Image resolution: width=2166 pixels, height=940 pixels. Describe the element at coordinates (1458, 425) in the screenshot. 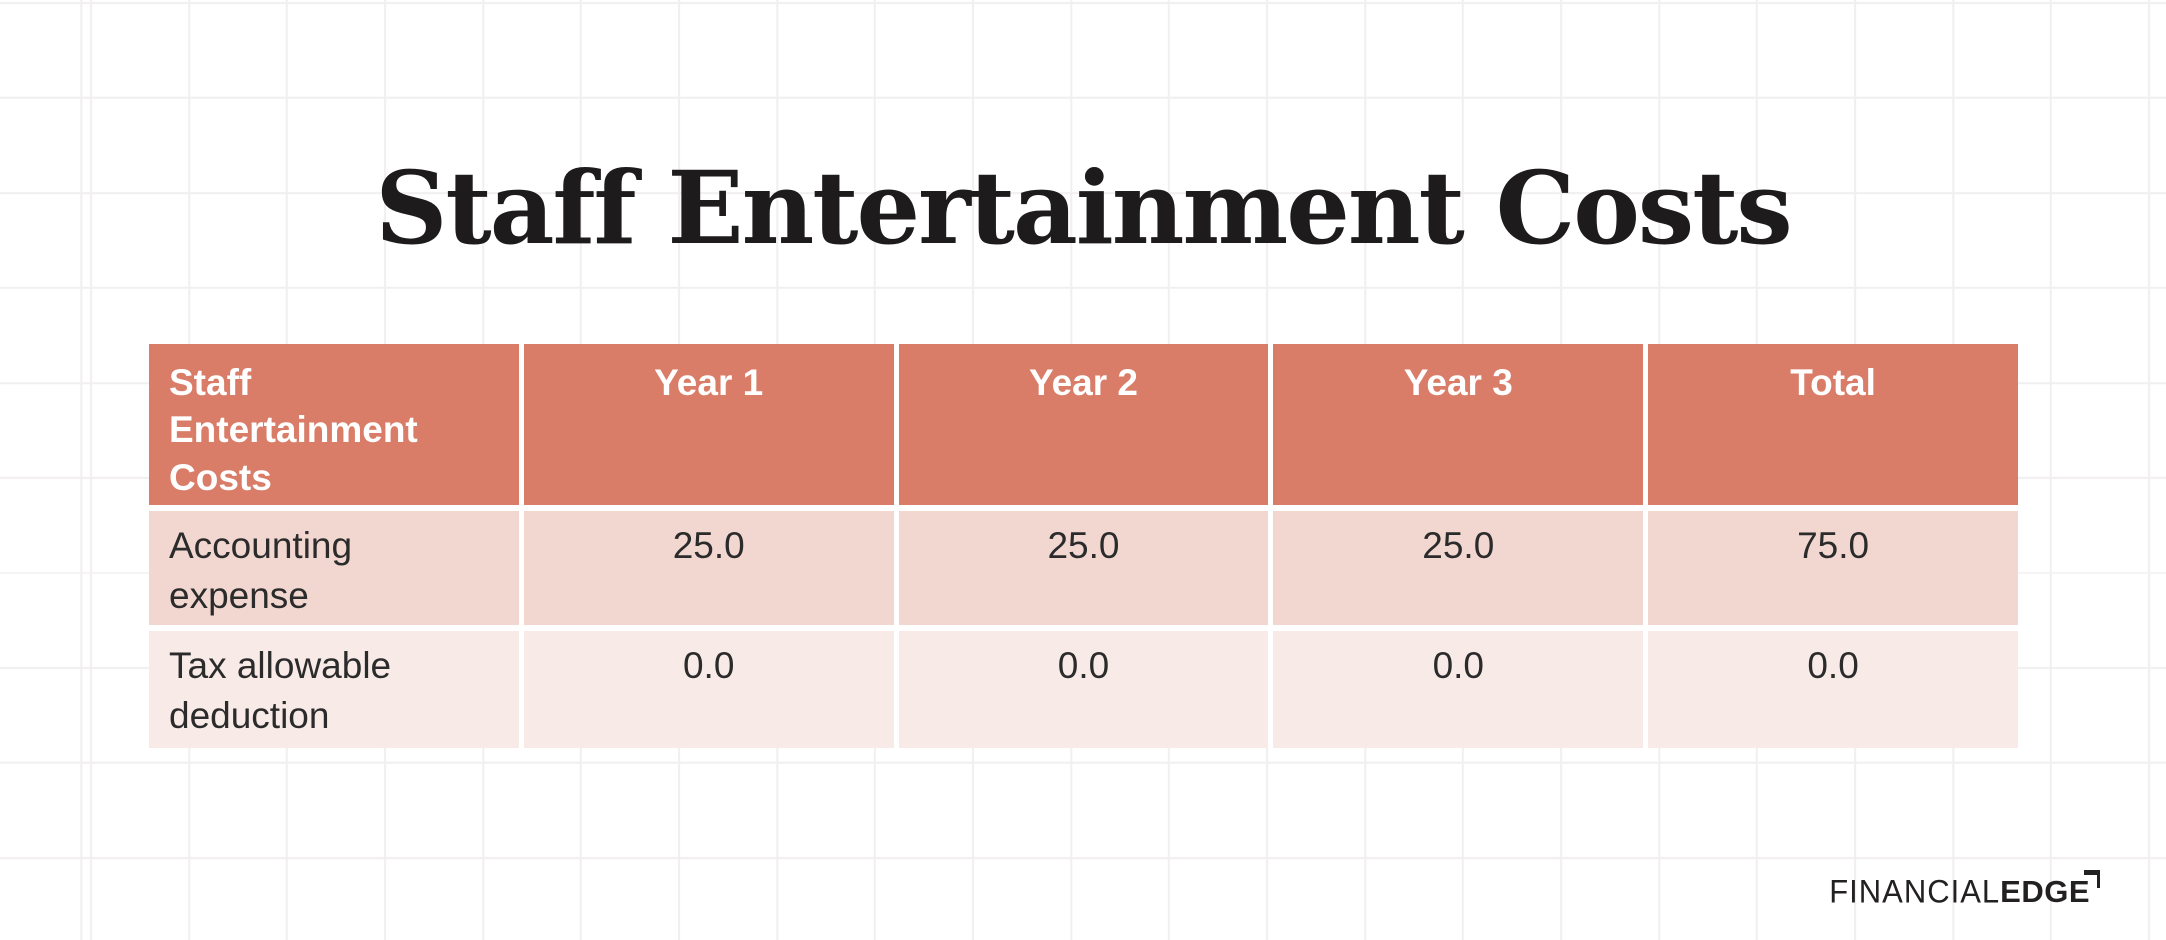

I see `header-cell-year-3: Year 3` at that location.